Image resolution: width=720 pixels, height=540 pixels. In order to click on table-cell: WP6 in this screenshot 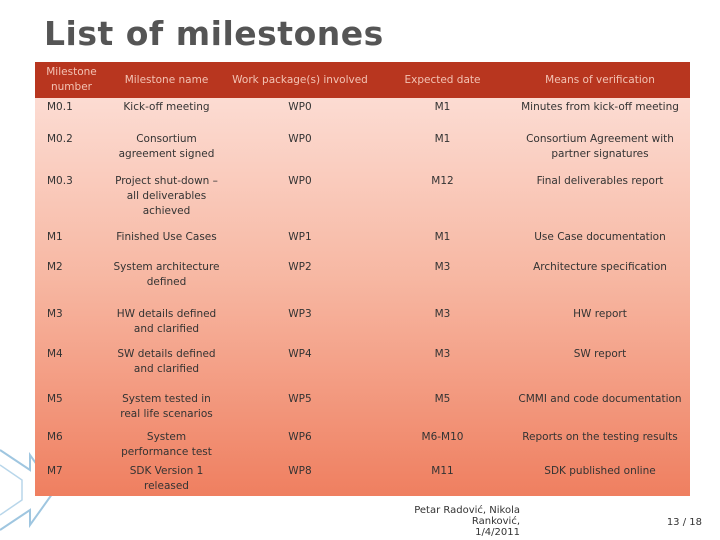, I will do `click(300, 437)`.